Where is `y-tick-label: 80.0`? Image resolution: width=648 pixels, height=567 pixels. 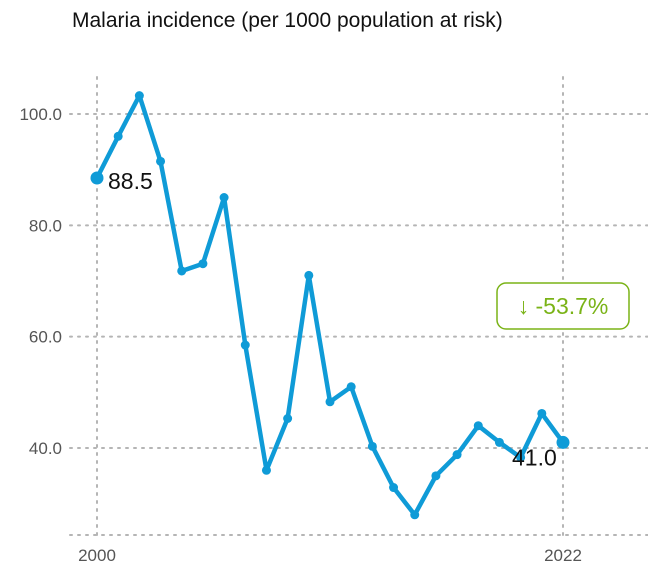
y-tick-label: 80.0 is located at coordinates (45, 225).